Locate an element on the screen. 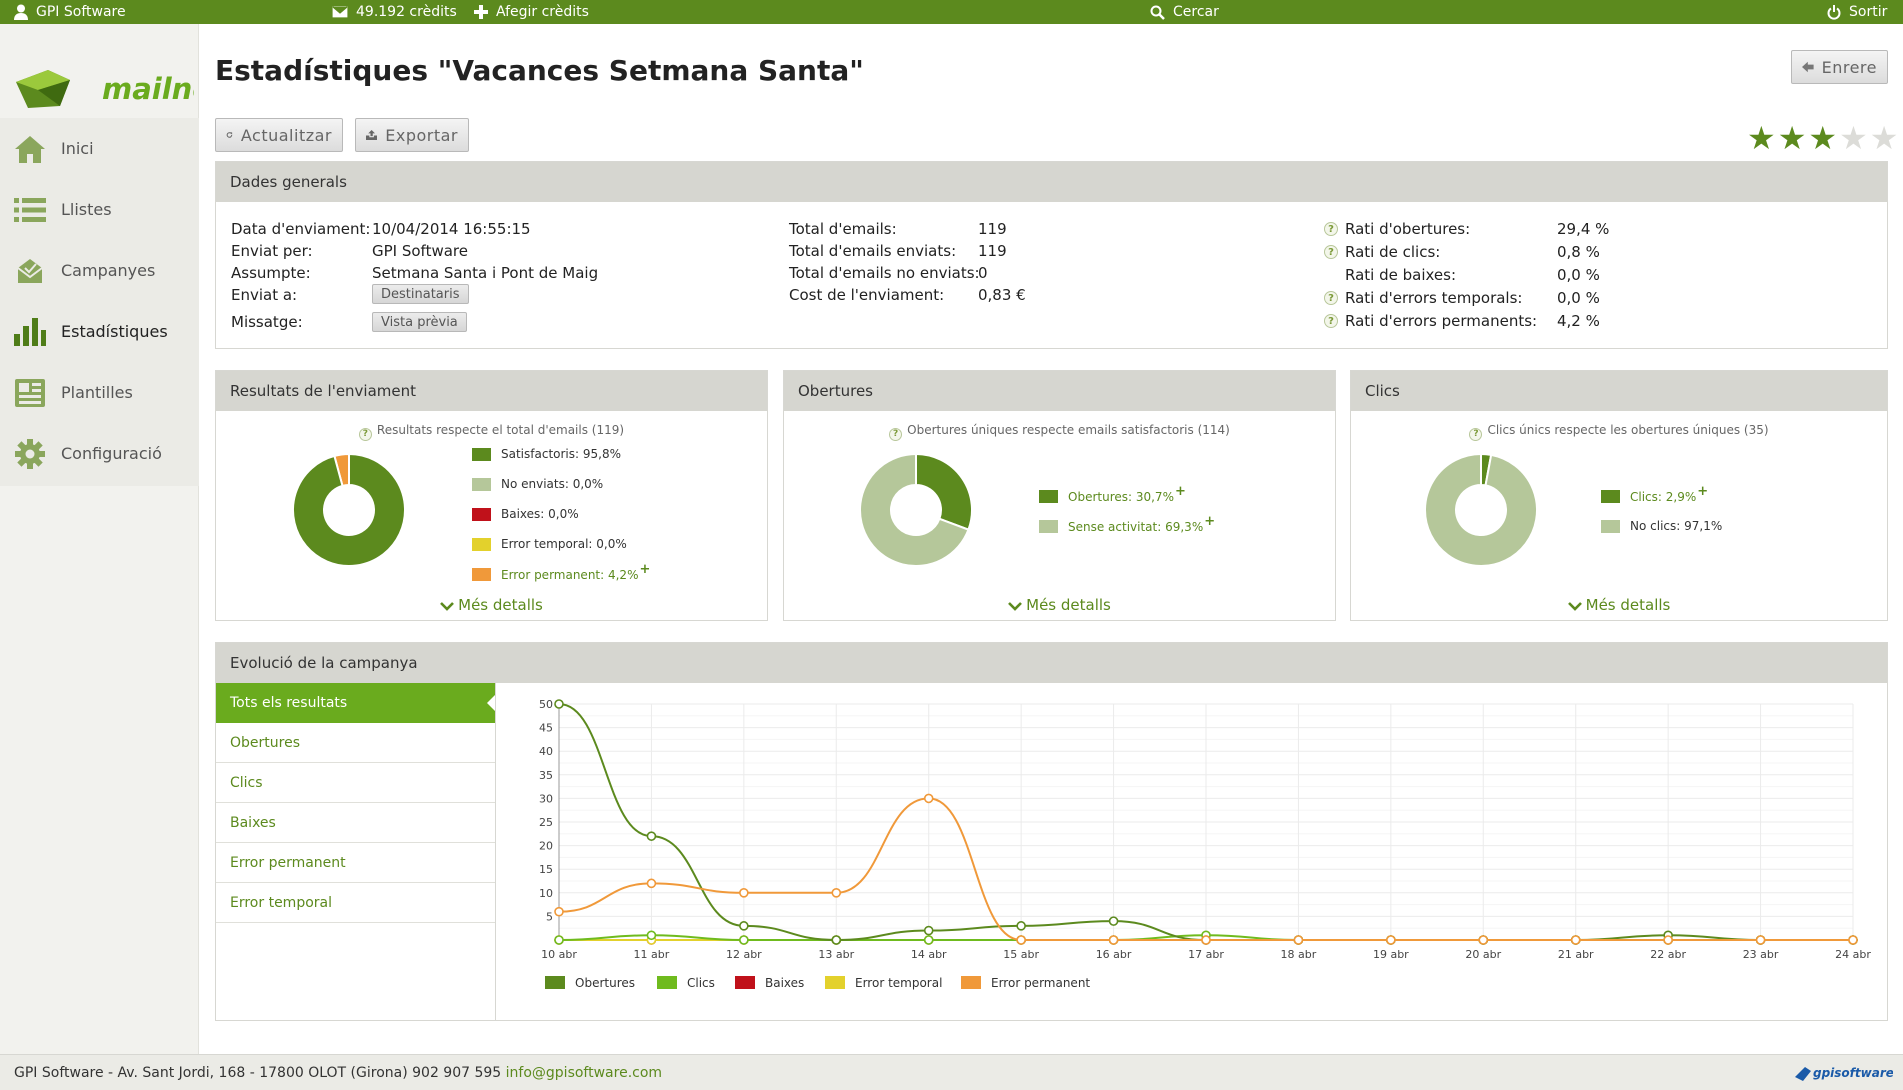  nav-label: Llistes is located at coordinates (86, 209).